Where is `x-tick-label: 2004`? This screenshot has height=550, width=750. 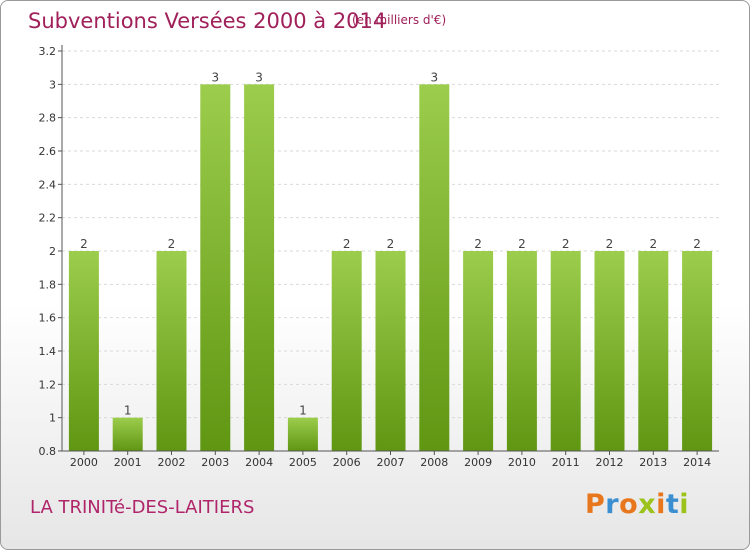 x-tick-label: 2004 is located at coordinates (259, 462).